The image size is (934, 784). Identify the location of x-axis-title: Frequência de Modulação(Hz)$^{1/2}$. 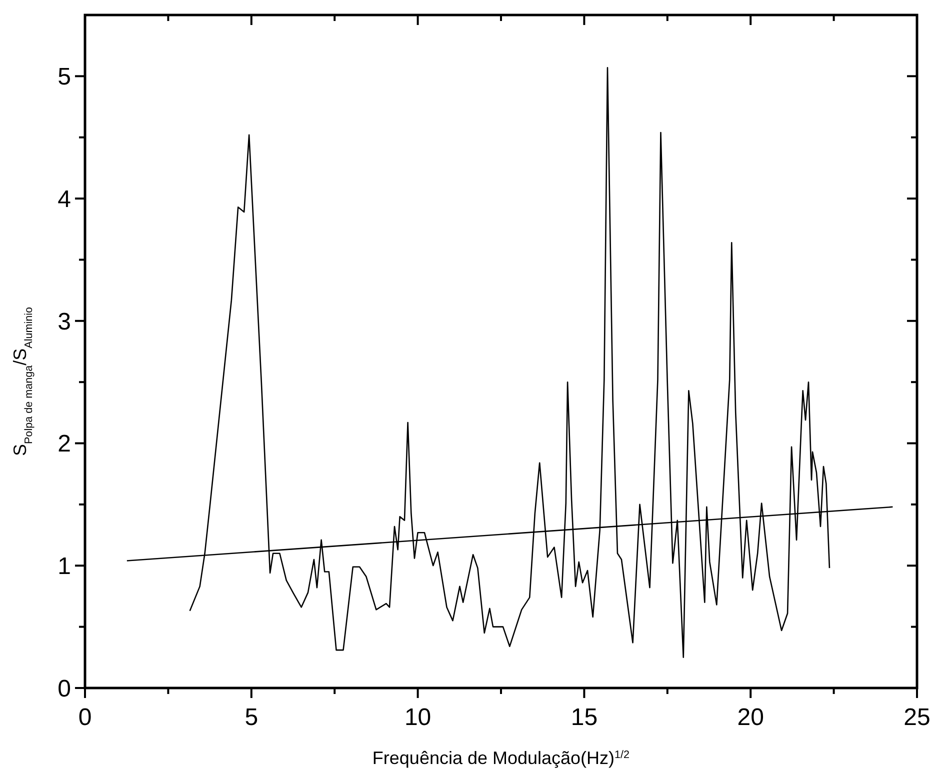
(501, 758).